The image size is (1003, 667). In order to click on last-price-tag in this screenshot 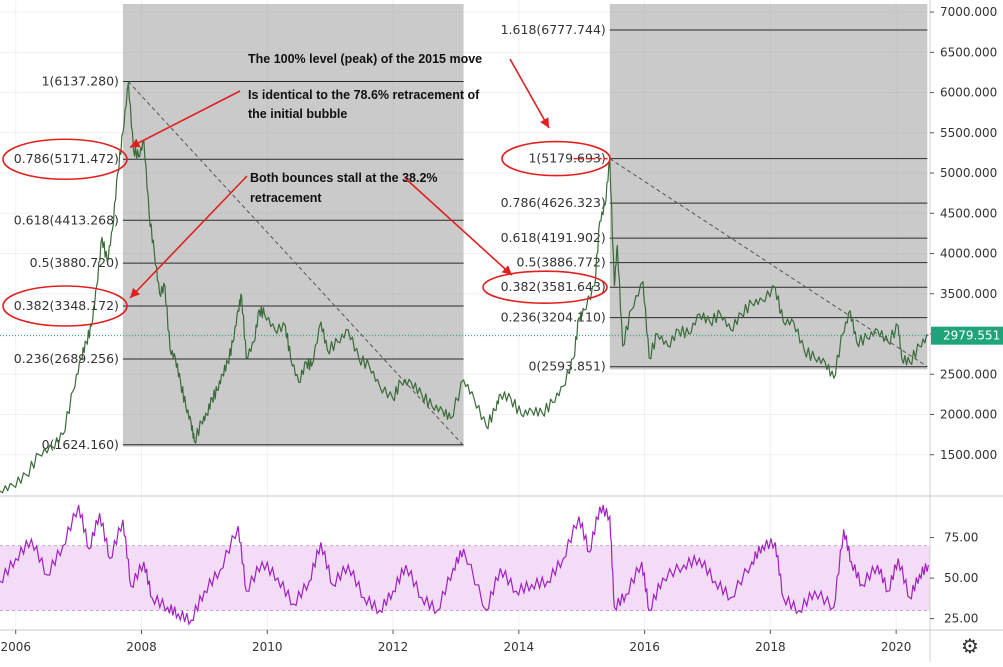, I will do `click(967, 335)`.